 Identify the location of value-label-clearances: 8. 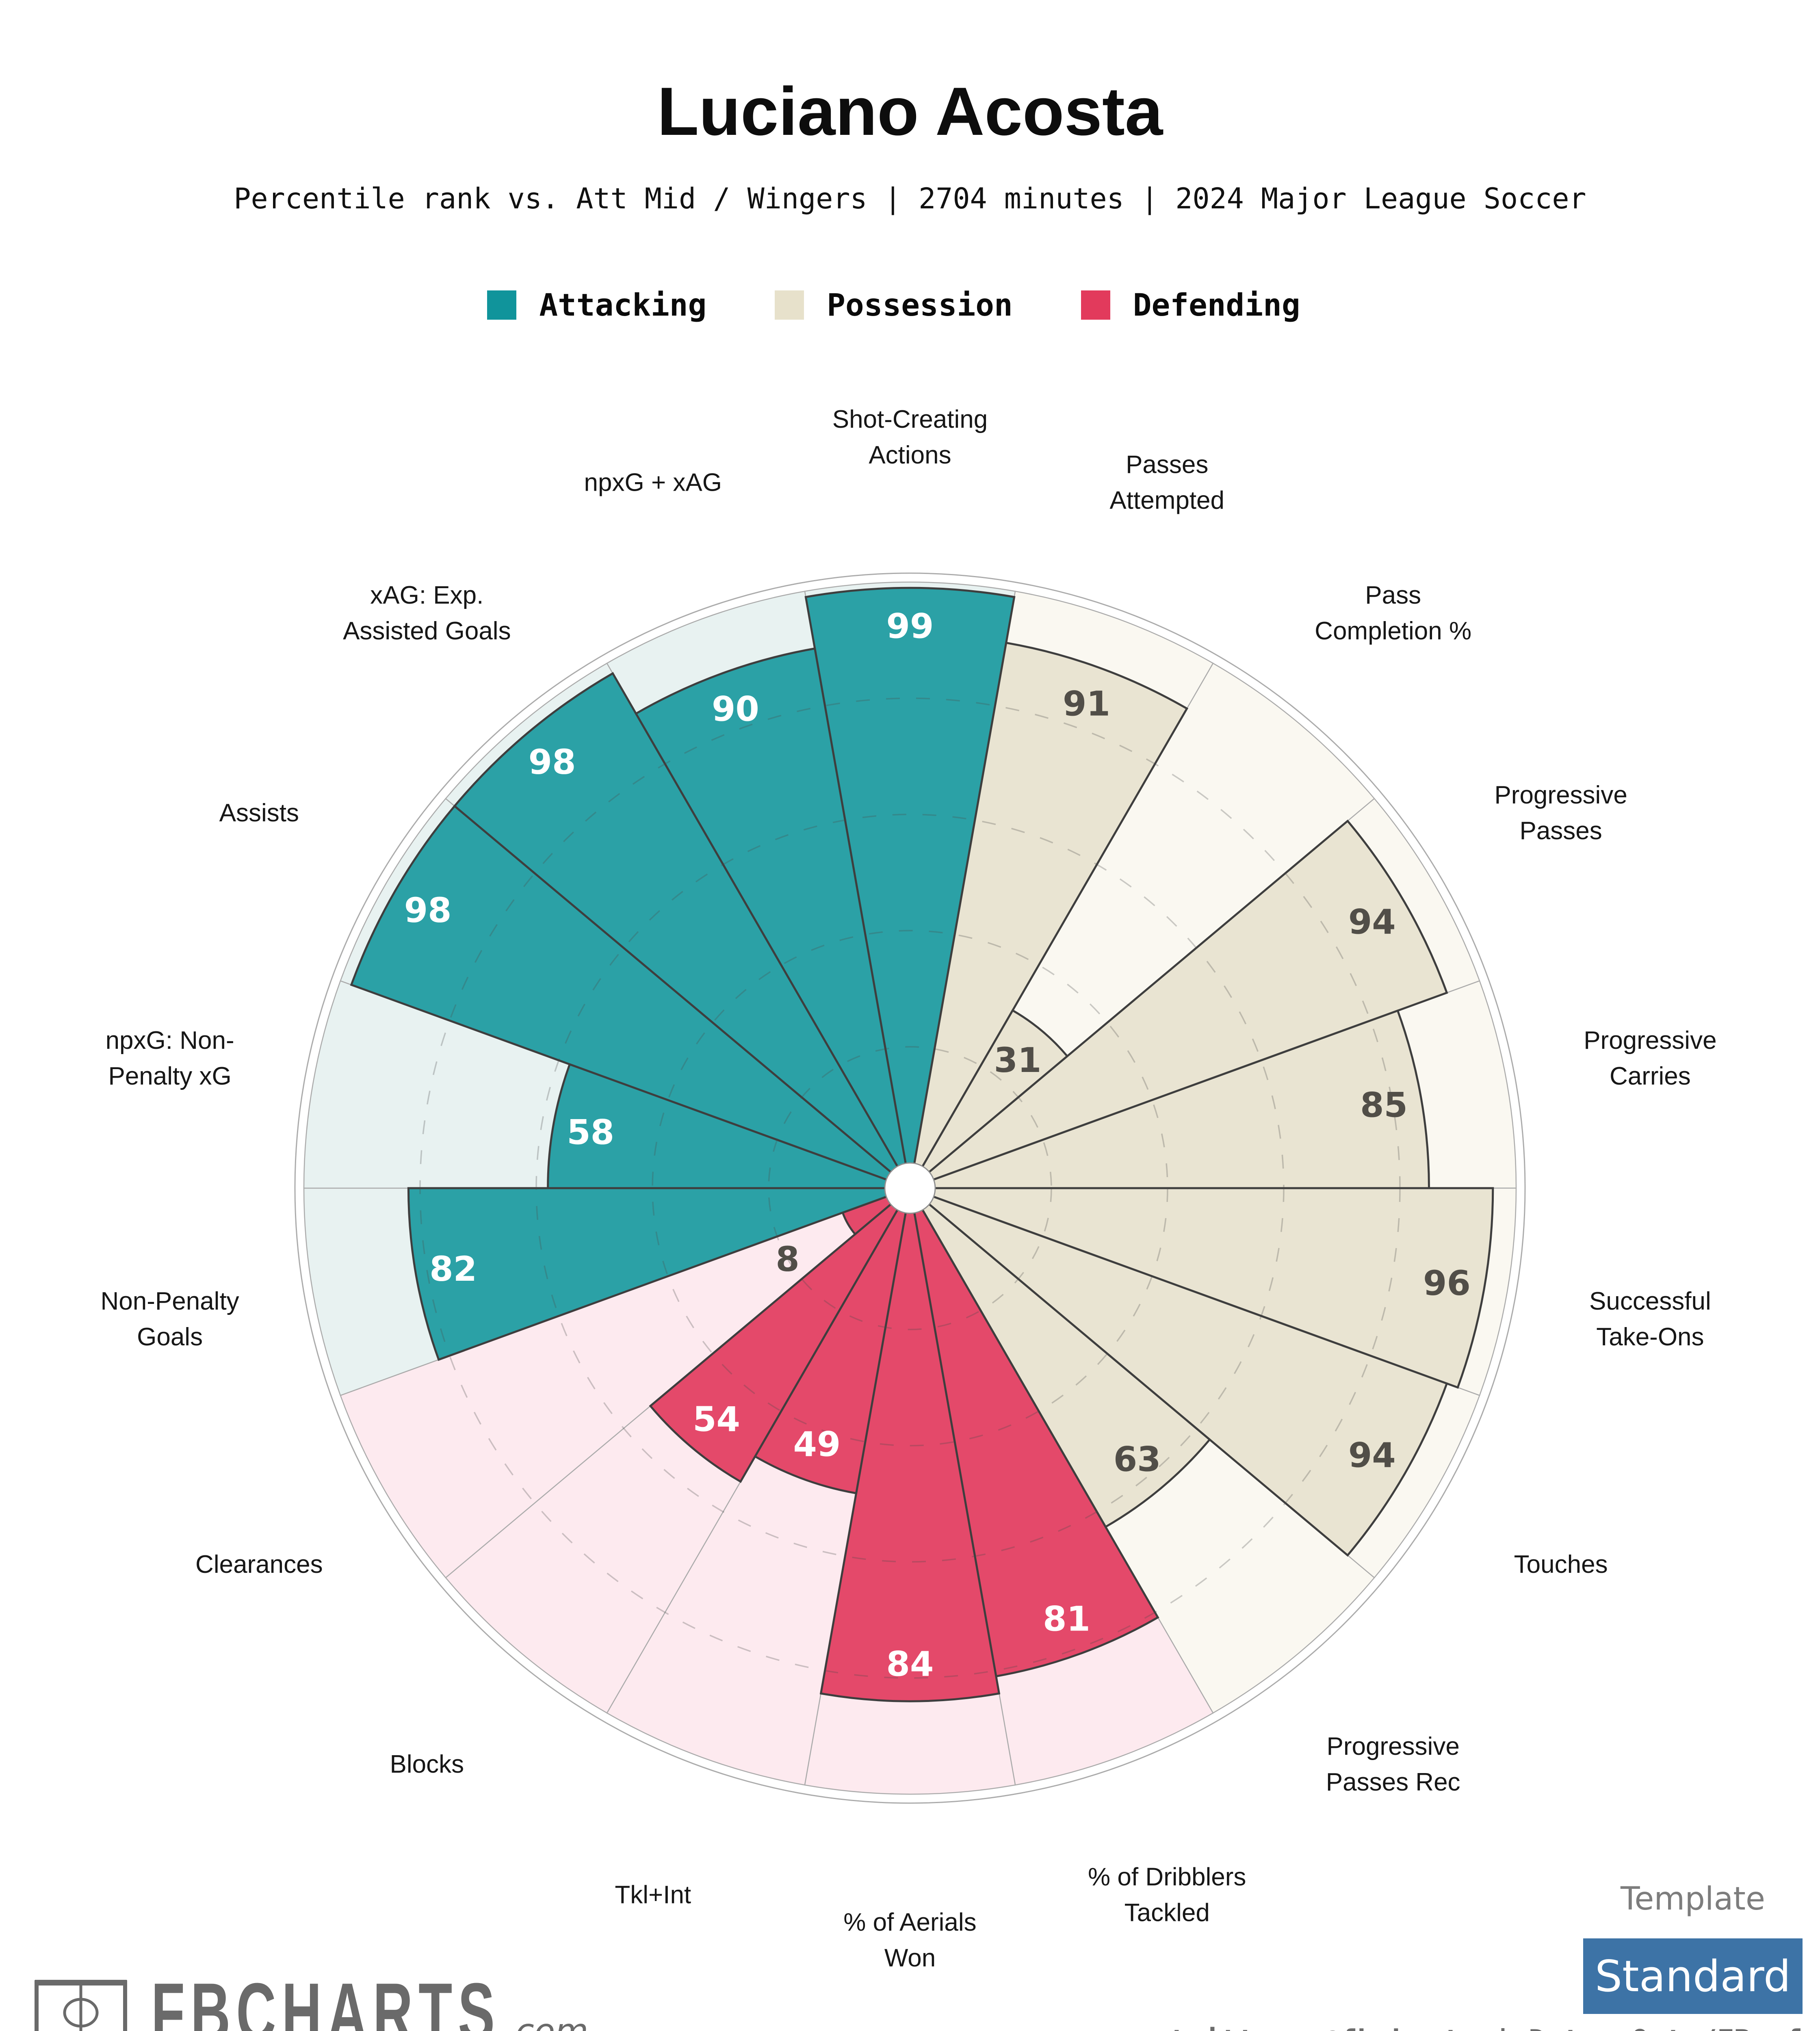
(787, 1259).